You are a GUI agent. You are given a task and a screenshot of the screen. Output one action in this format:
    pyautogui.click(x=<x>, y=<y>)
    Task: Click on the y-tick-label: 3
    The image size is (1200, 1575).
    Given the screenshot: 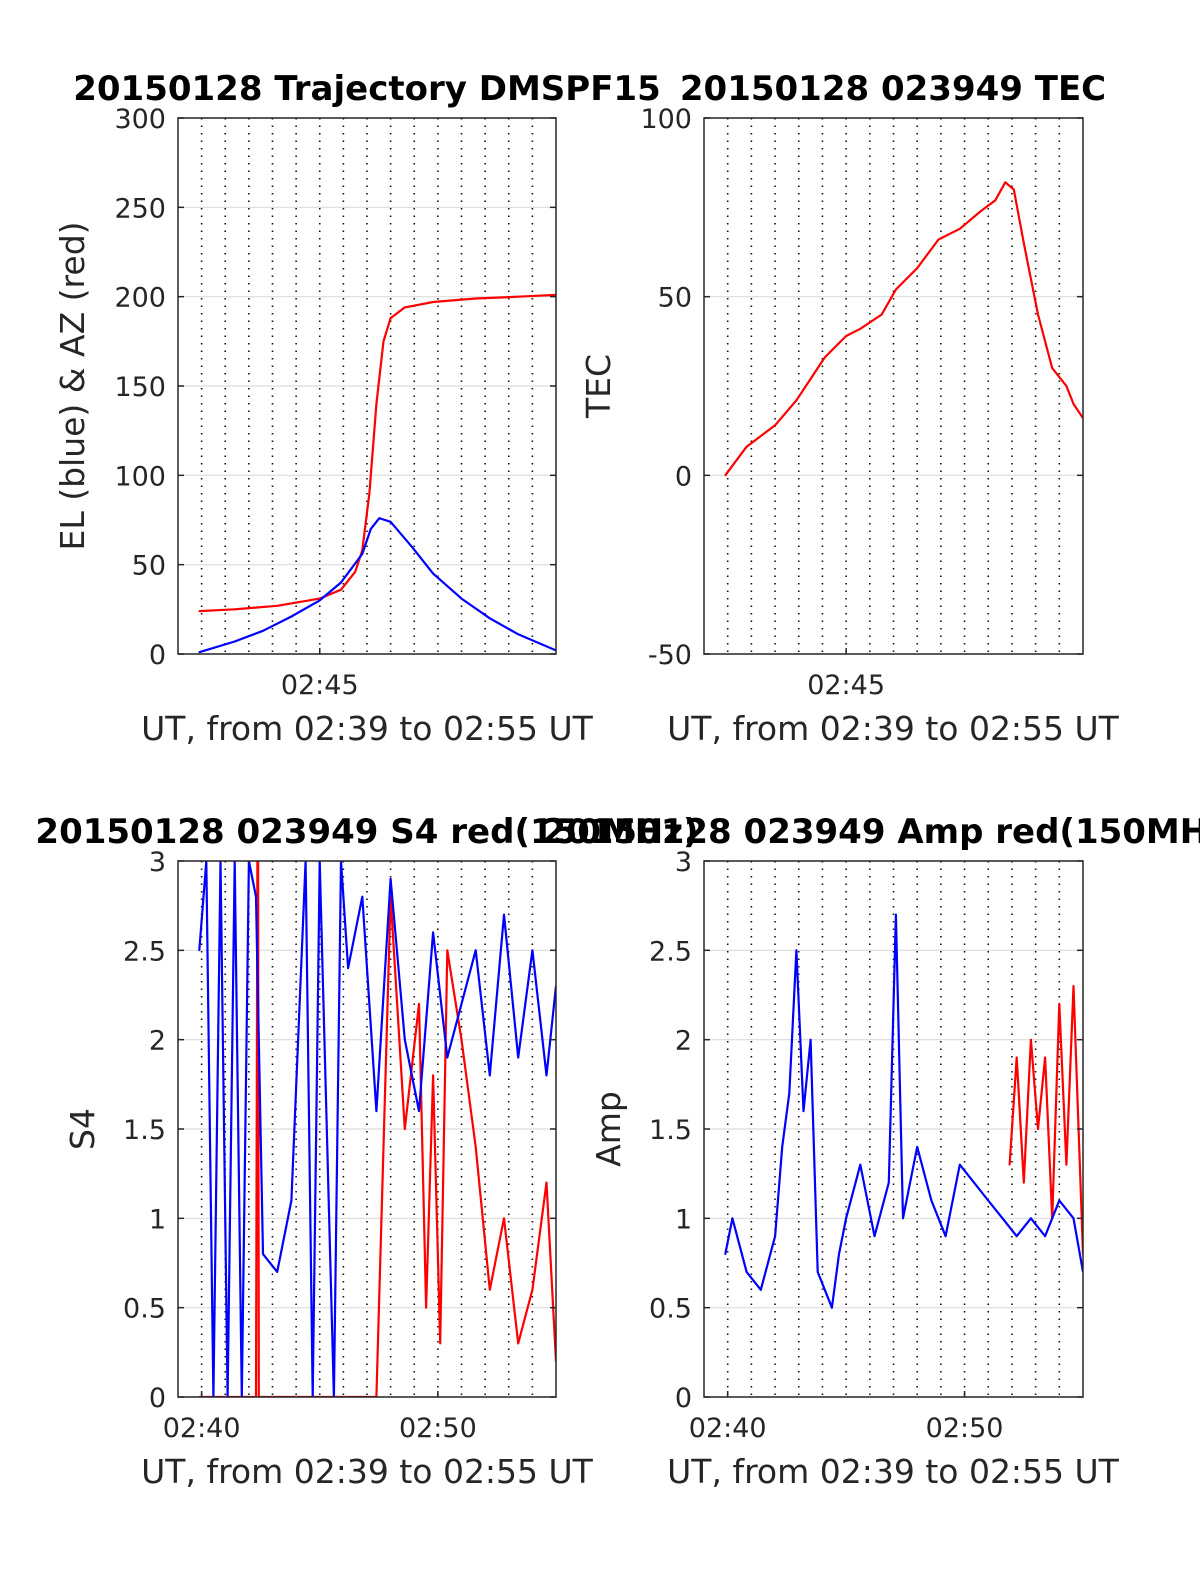 What is the action you would take?
    pyautogui.click(x=683, y=862)
    